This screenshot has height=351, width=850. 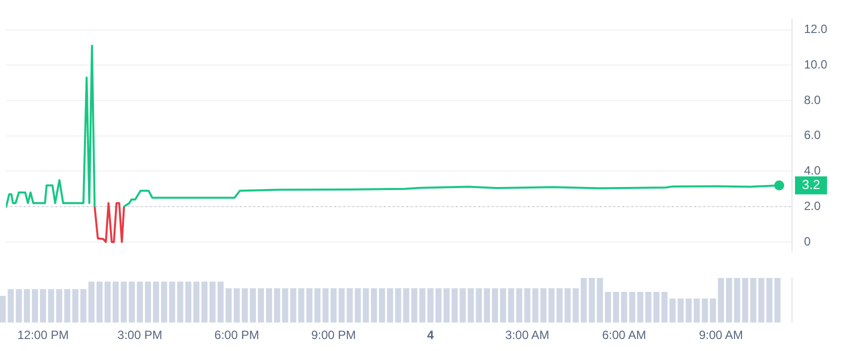 I want to click on x-tick-label: 6:00 PM, so click(x=237, y=335).